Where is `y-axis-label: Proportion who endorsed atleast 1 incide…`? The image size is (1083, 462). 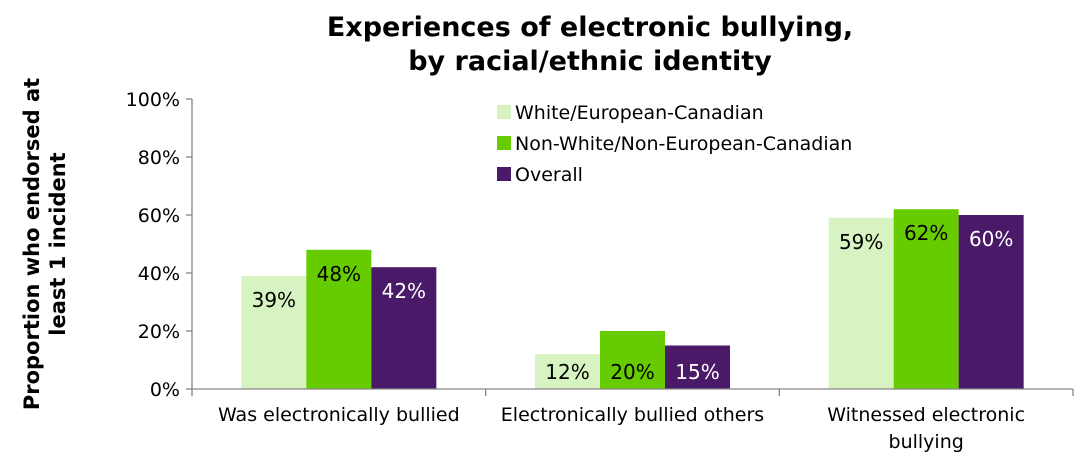 y-axis-label: Proportion who endorsed atleast 1 incide… is located at coordinates (45, 244).